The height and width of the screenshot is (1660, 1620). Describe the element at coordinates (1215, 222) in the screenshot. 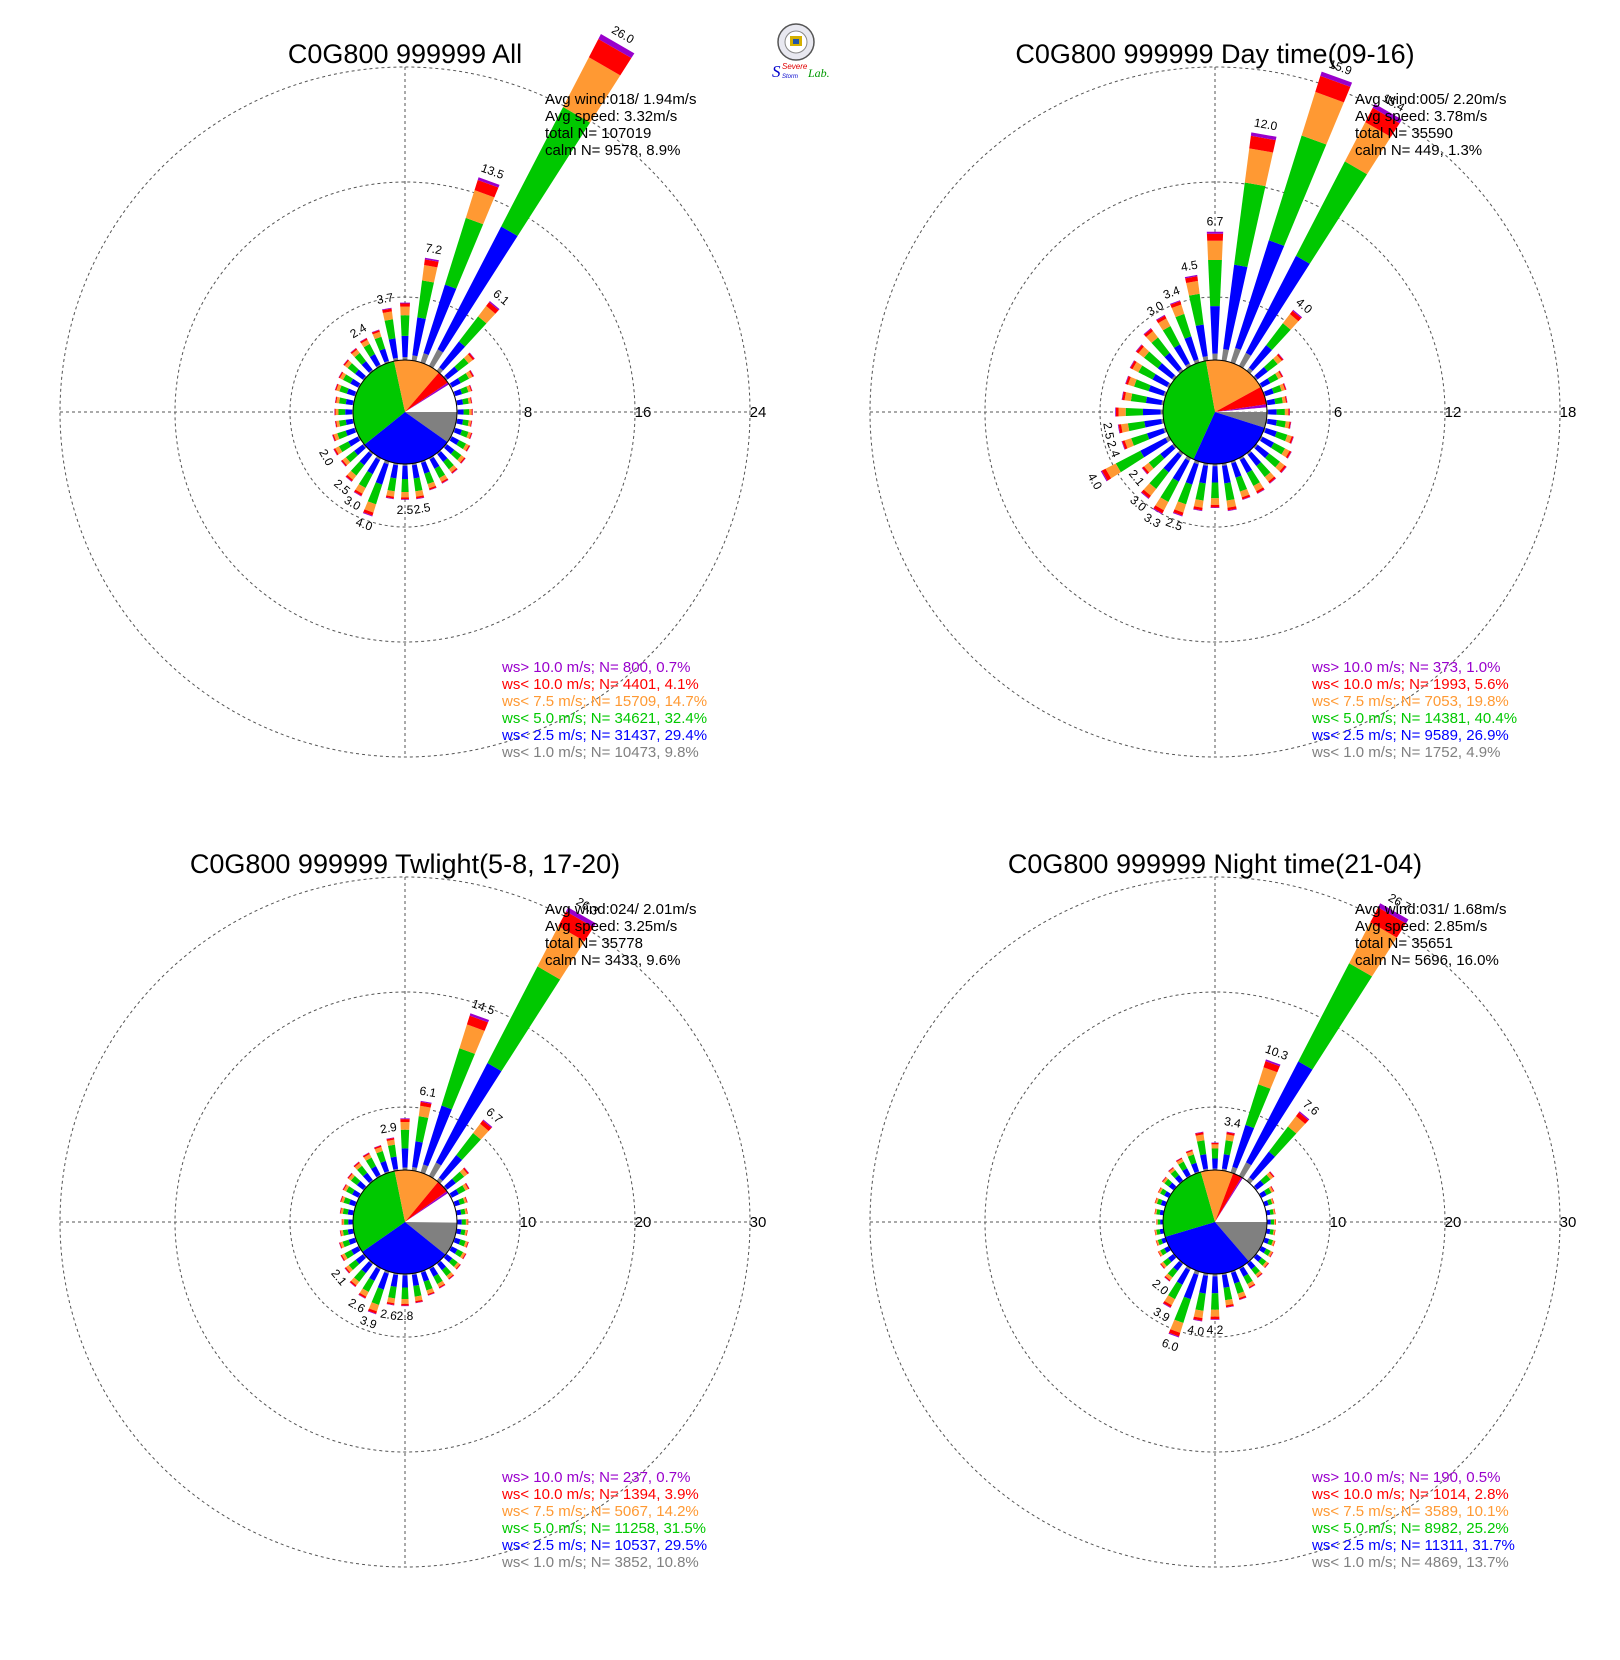

I see `bar-label: 6.7` at that location.